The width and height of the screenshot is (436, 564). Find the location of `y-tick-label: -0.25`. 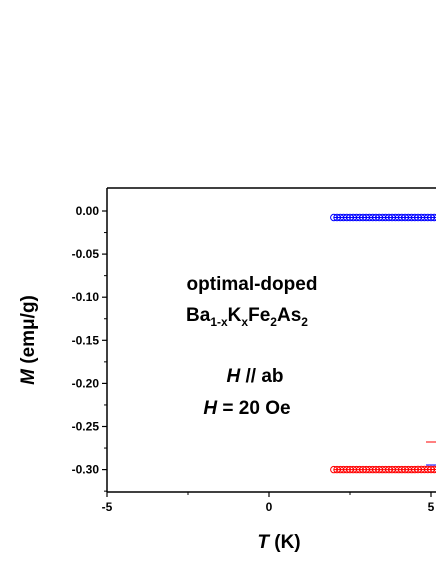

y-tick-label: -0.25 is located at coordinates (86, 427).